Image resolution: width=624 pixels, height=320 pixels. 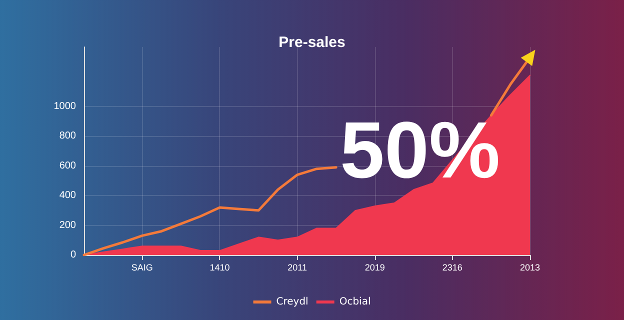 What do you see at coordinates (65, 106) in the screenshot?
I see `y-tick-label: 1000` at bounding box center [65, 106].